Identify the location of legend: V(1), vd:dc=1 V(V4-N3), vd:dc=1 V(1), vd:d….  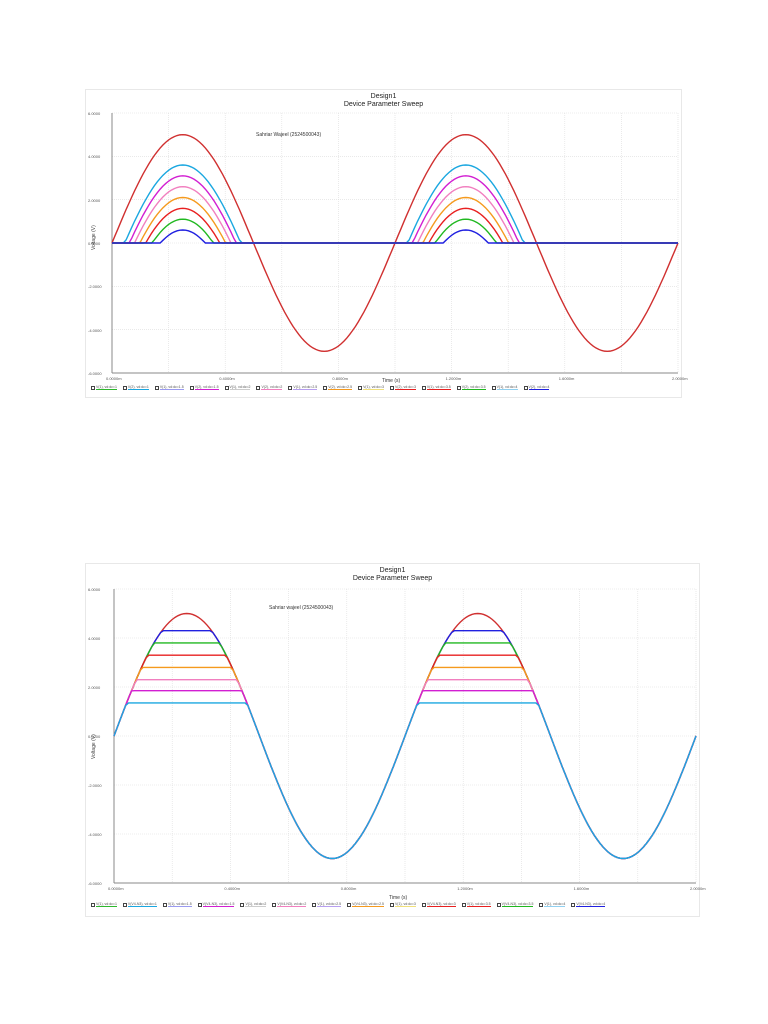
(348, 904).